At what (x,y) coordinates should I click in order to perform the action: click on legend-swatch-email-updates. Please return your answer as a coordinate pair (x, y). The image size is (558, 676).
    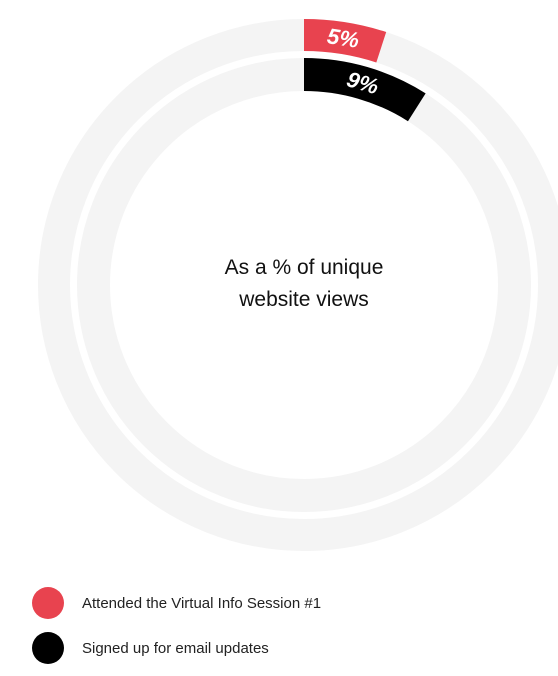
    Looking at the image, I should click on (48, 648).